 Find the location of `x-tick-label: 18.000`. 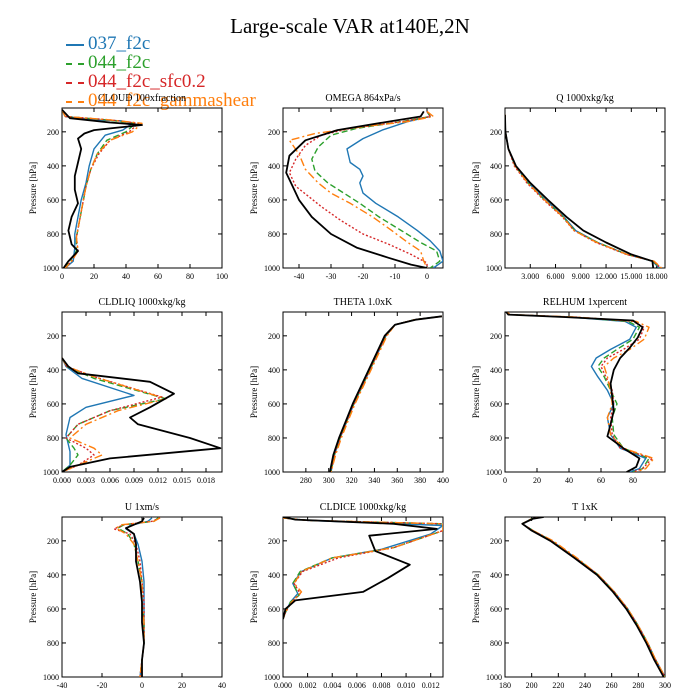

x-tick-label: 18.000 is located at coordinates (657, 276).